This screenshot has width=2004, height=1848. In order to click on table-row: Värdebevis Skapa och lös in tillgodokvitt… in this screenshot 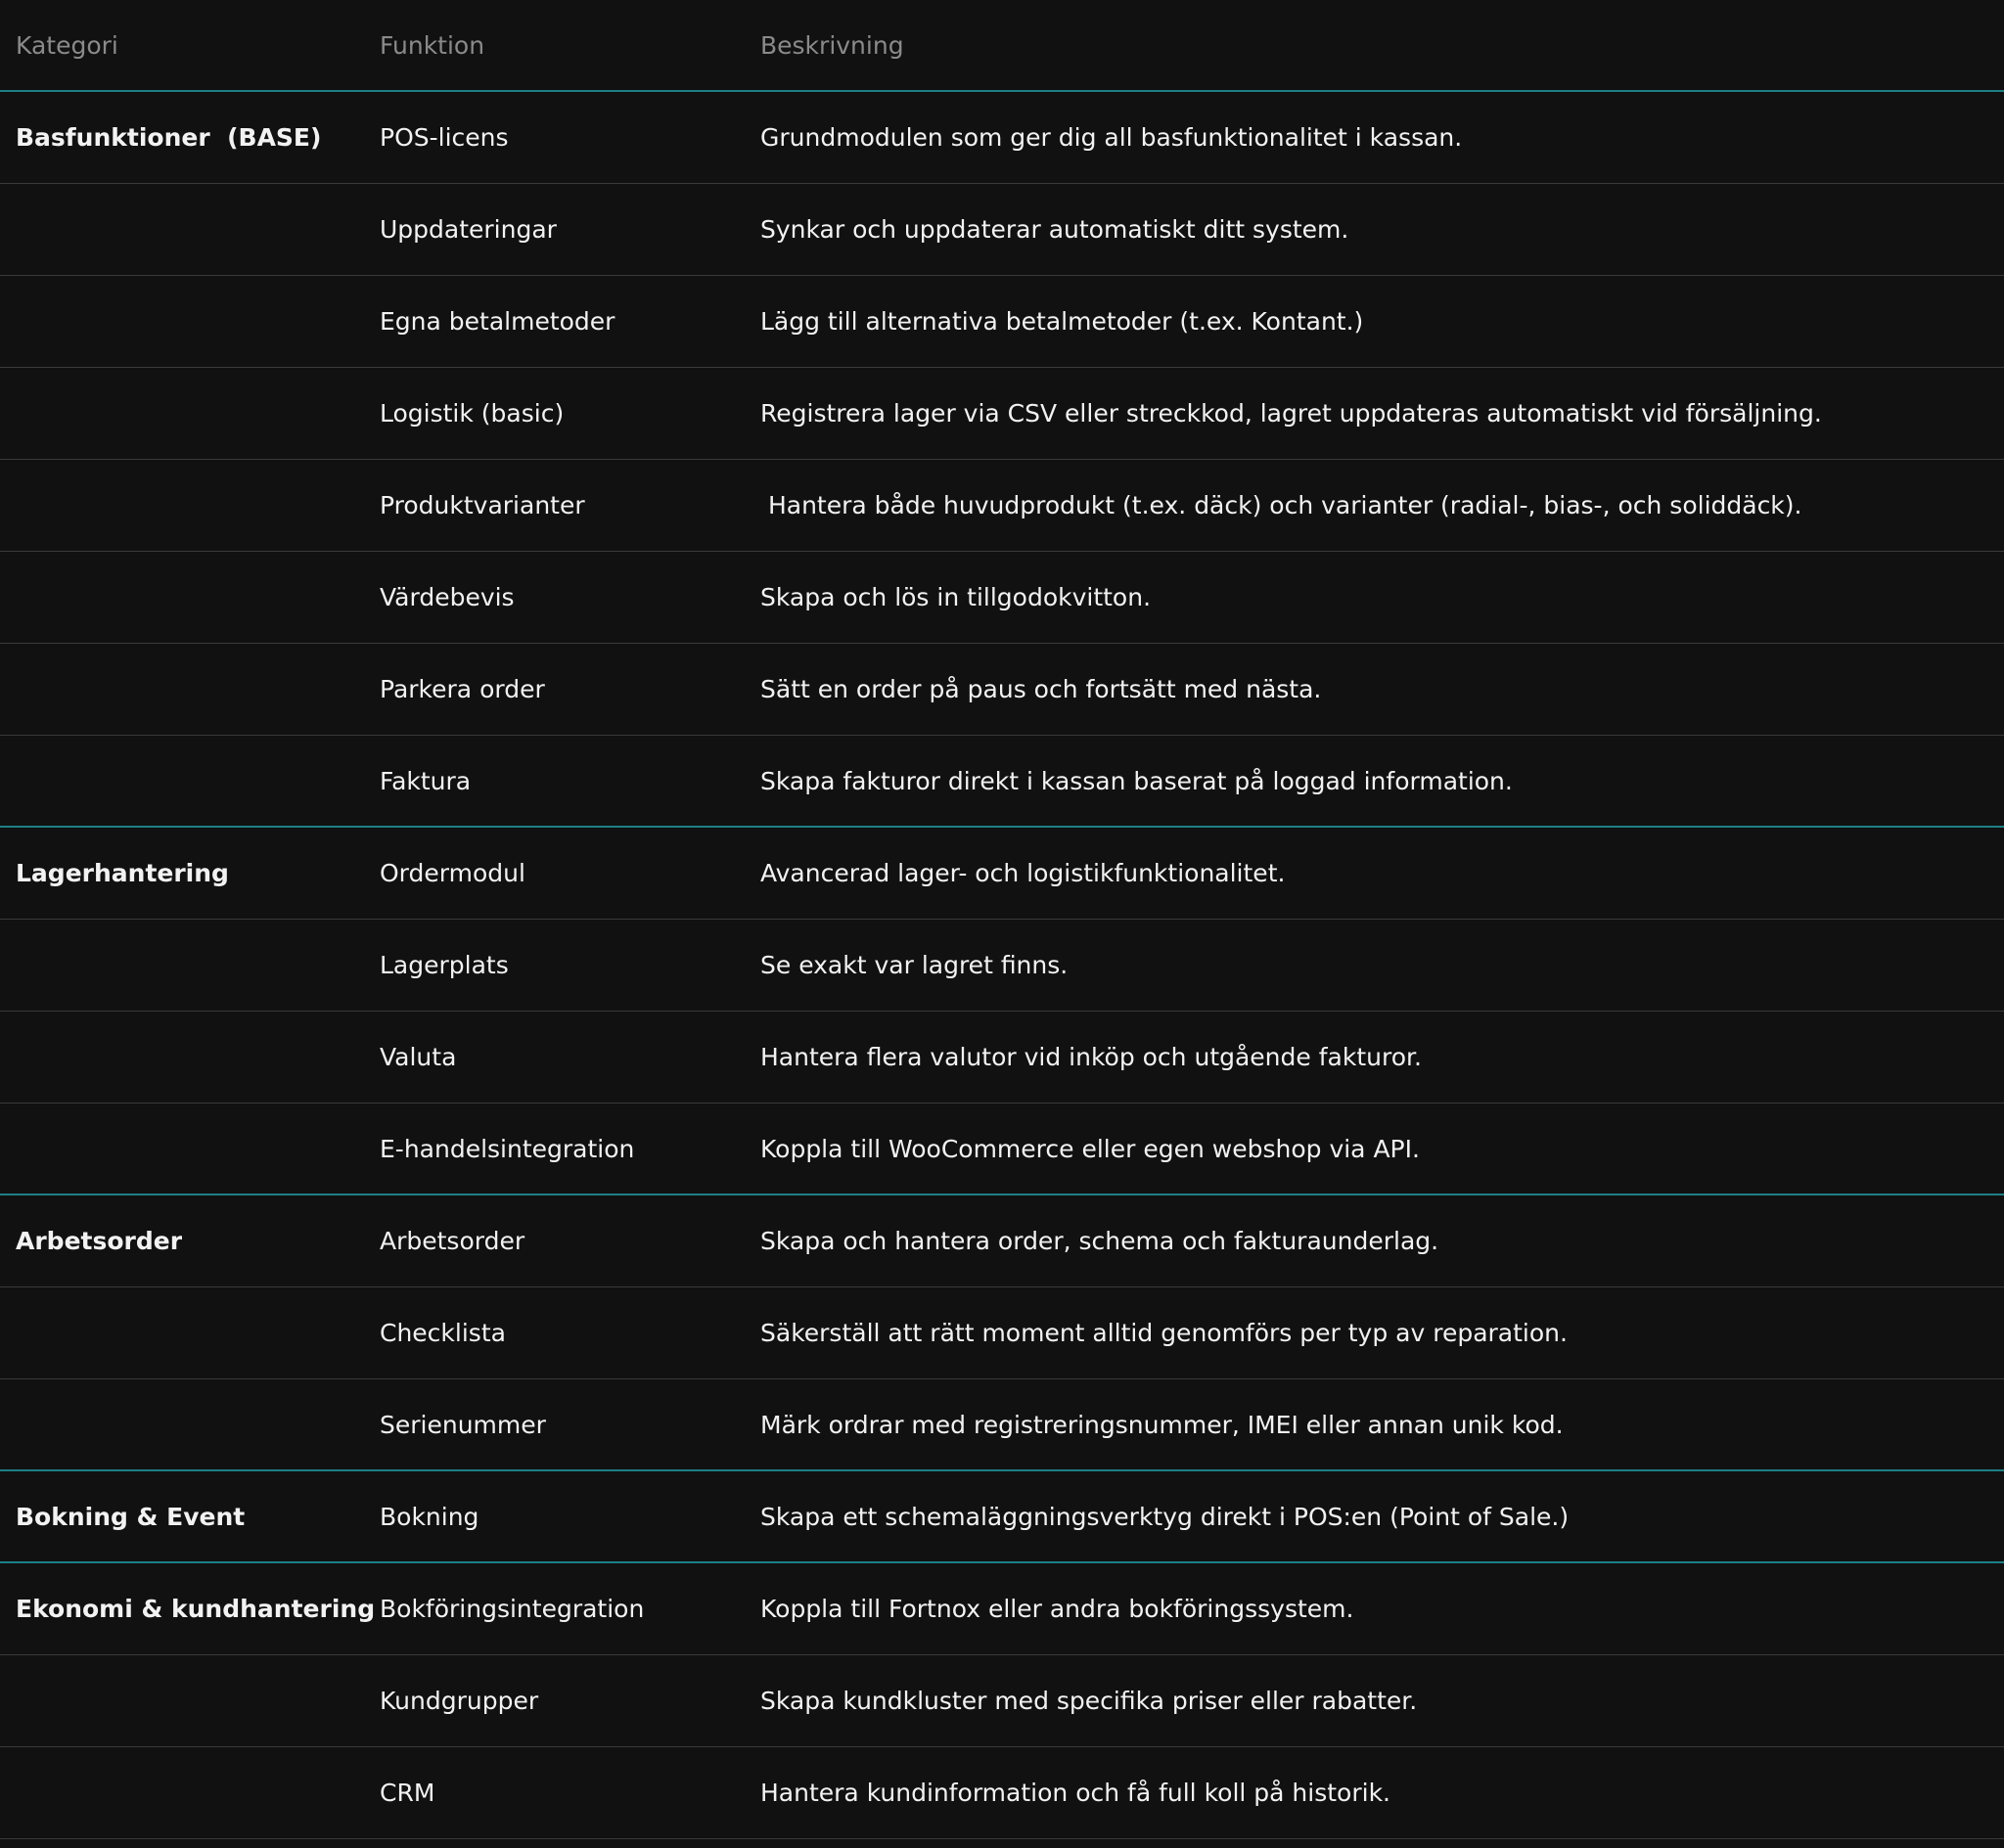, I will do `click(1002, 598)`.